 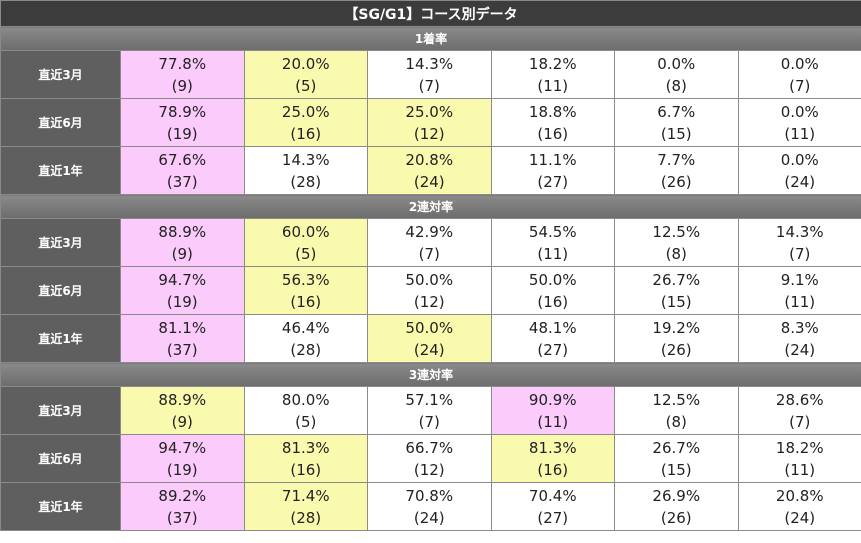 I want to click on course-6-cell: 14.3% (7), so click(x=799, y=242).